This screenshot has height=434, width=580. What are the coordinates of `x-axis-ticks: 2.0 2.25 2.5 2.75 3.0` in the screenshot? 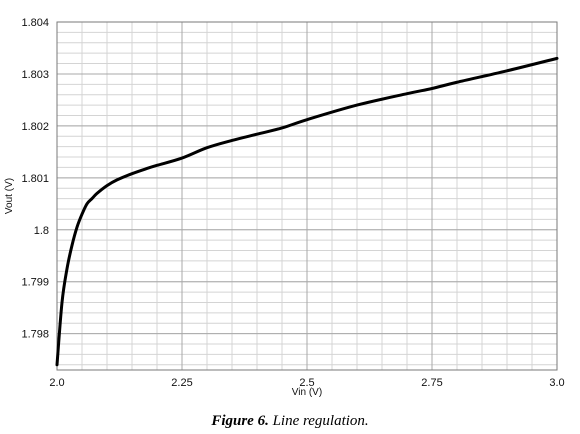 It's located at (306, 383).